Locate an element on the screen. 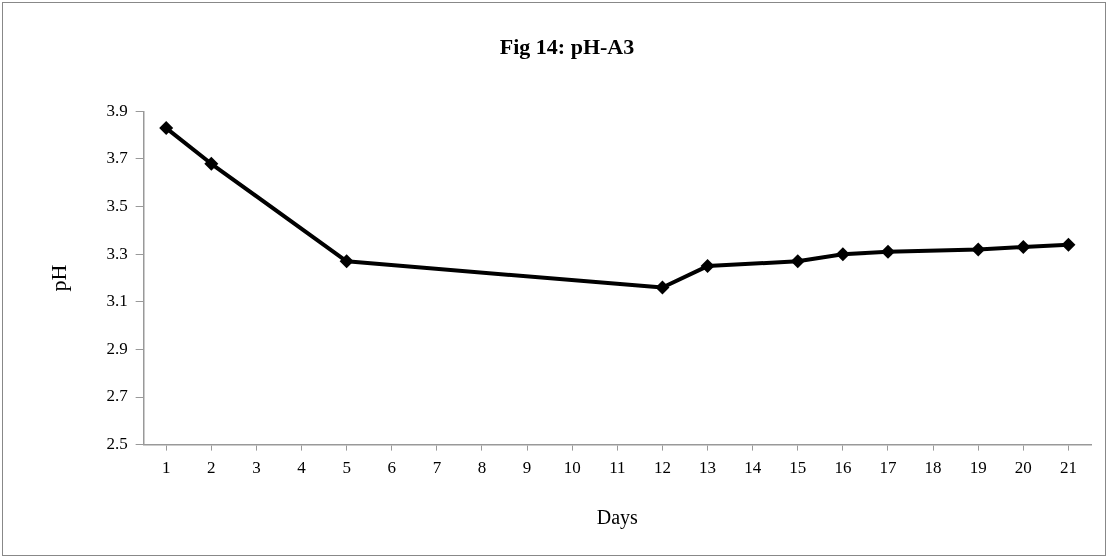 The width and height of the screenshot is (1108, 558). x-tick-label: 16 is located at coordinates (843, 468).